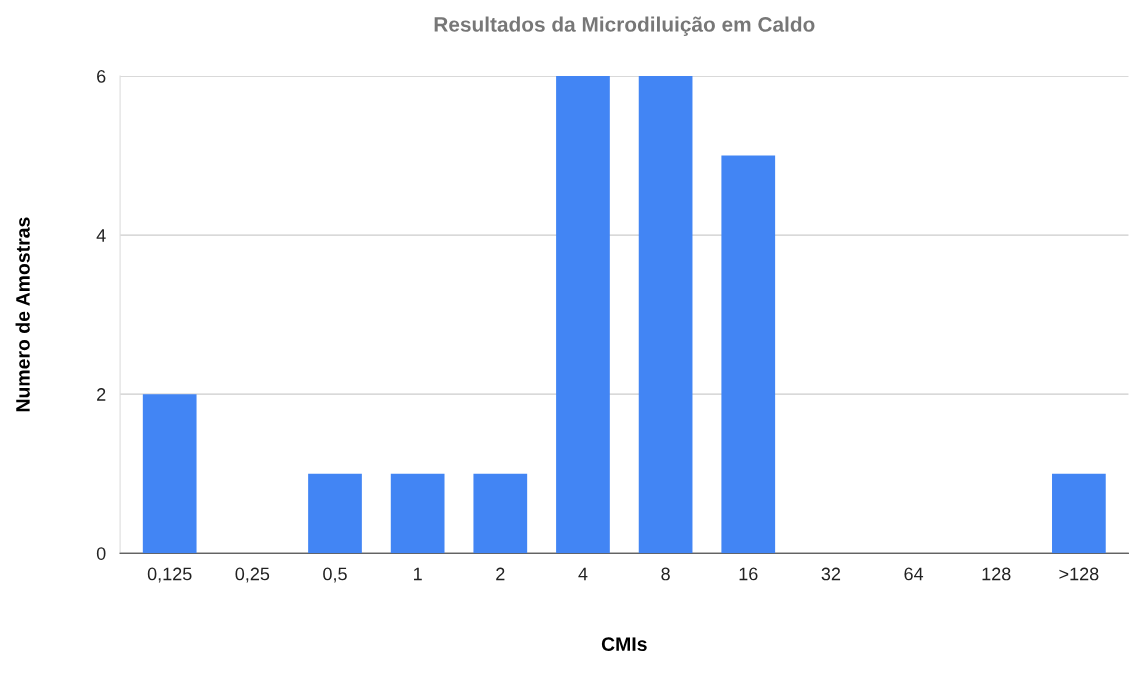 This screenshot has height=673, width=1133. Describe the element at coordinates (996, 574) in the screenshot. I see `x-tick-label: 128` at that location.